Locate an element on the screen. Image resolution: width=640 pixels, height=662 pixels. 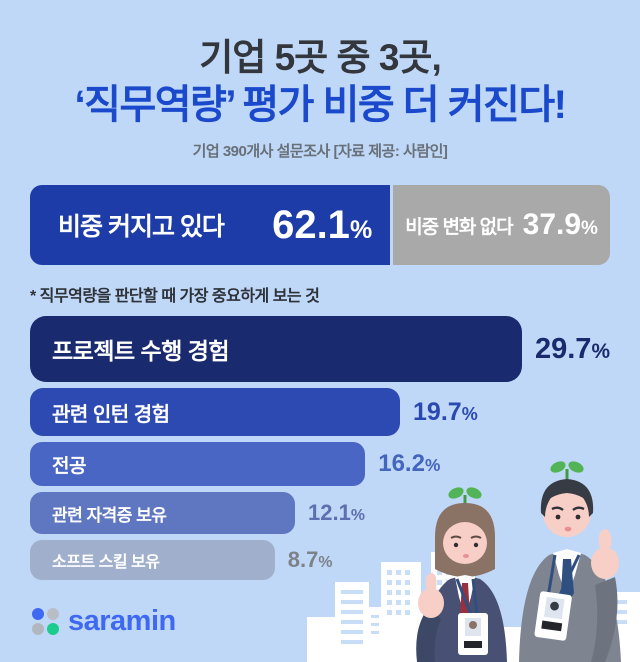
bar-fill: 프로젝트 수행 경험 is located at coordinates (276, 349).